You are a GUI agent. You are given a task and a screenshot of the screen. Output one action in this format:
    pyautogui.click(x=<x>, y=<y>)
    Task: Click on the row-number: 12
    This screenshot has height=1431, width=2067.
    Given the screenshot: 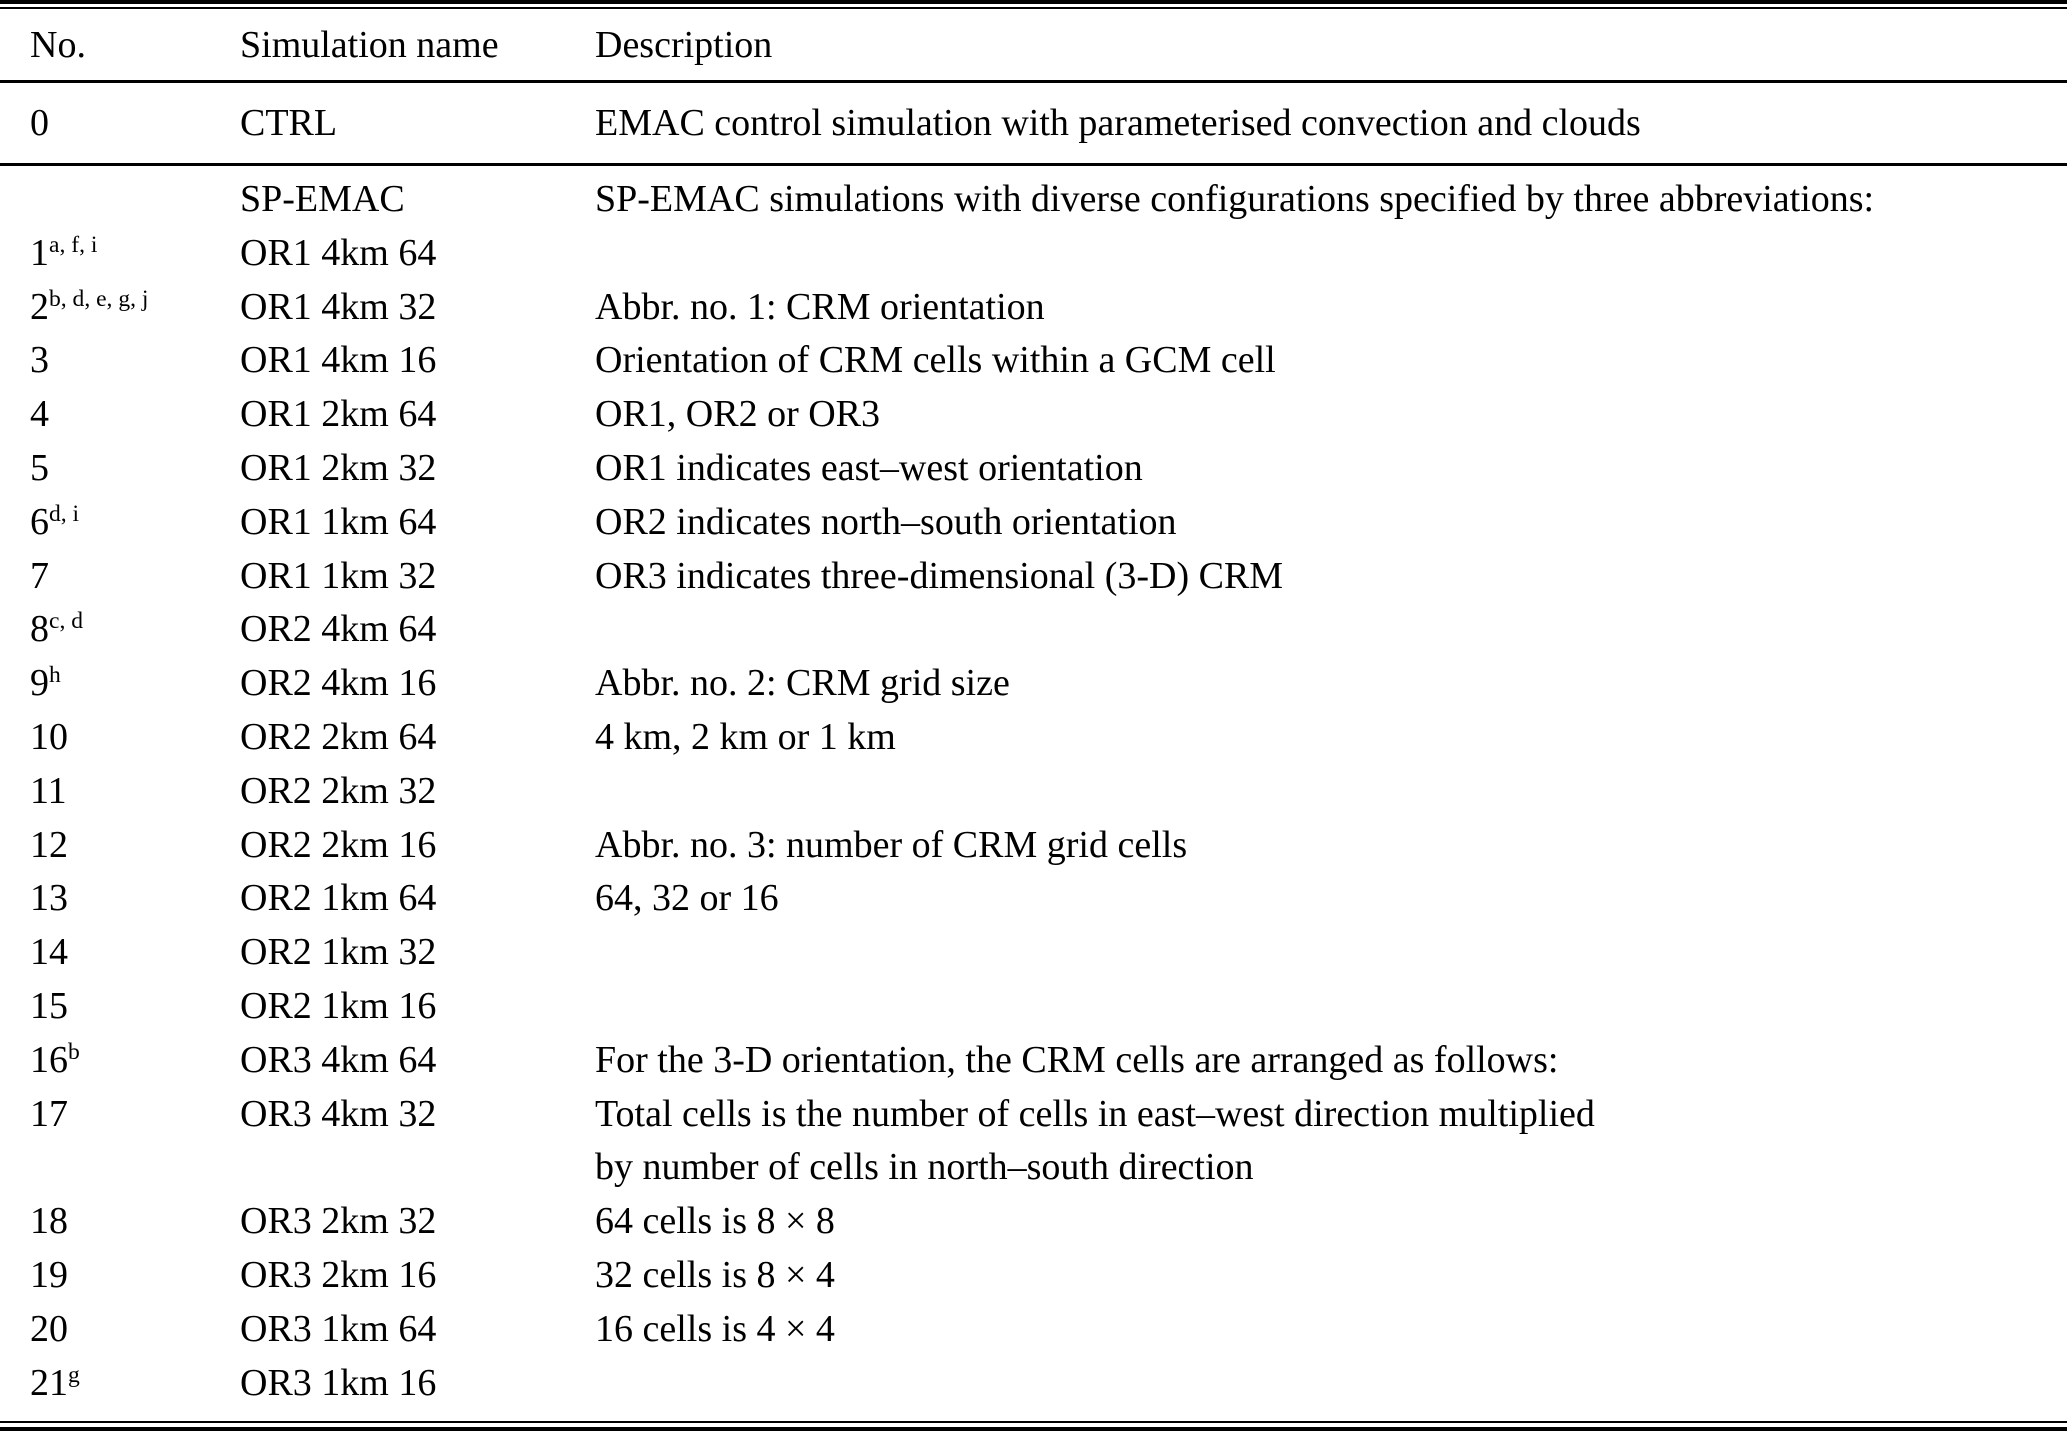 What is the action you would take?
    pyautogui.click(x=49, y=844)
    